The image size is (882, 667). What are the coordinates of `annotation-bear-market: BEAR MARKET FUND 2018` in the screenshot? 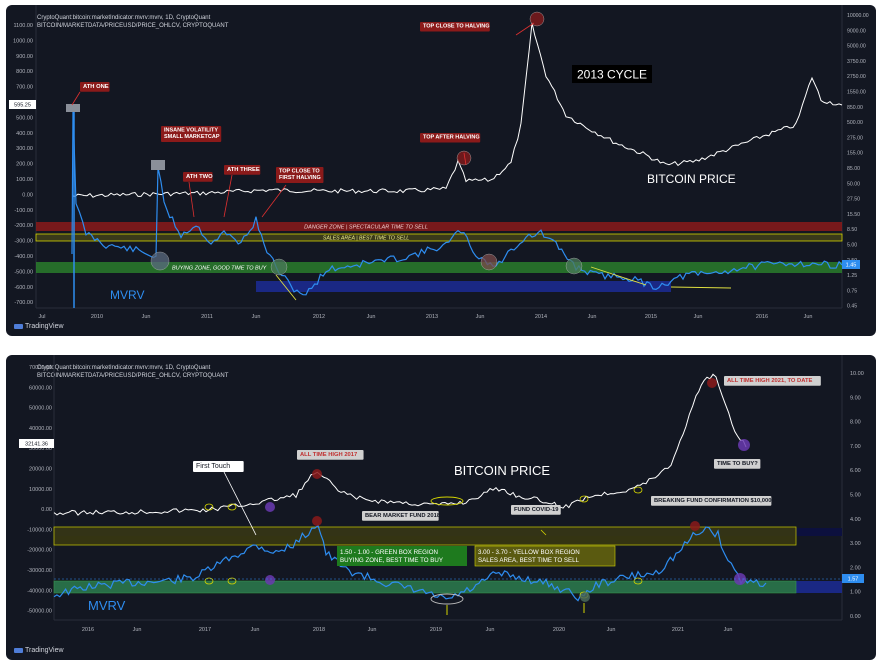 It's located at (403, 516).